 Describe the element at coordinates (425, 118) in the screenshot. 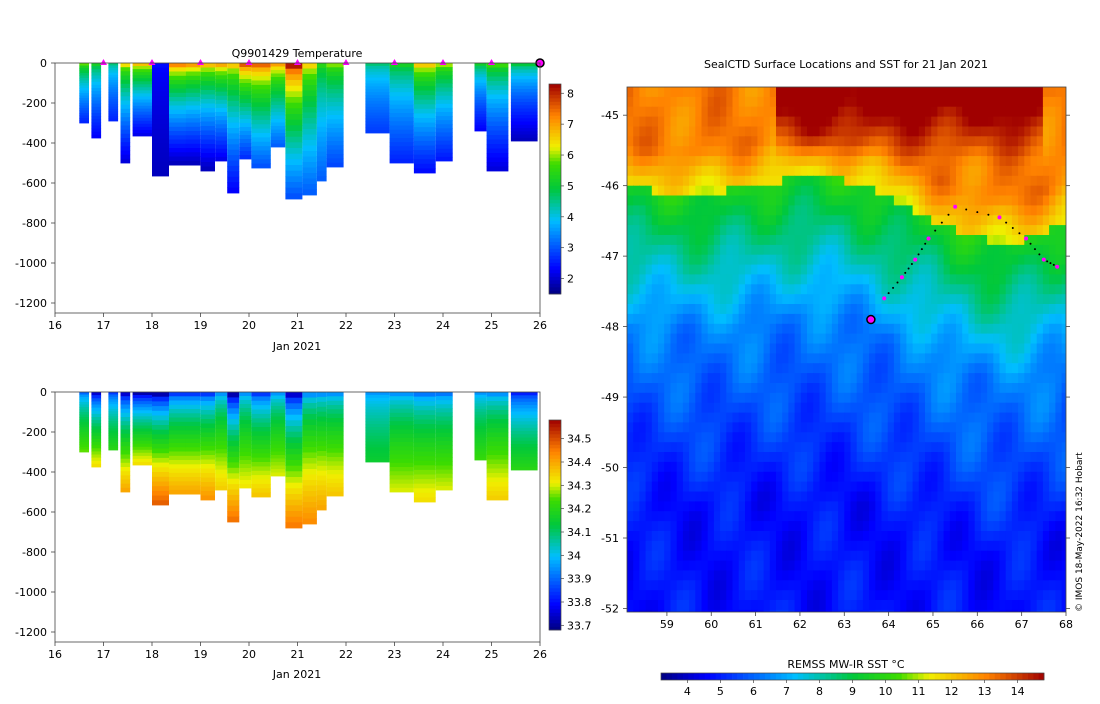

I see `profile-column` at that location.